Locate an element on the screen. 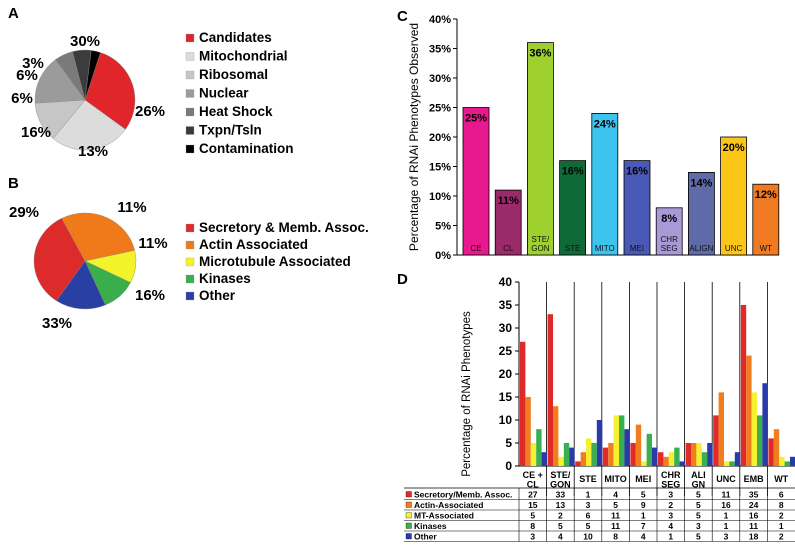 The width and height of the screenshot is (795, 551). legend-label: Kinases is located at coordinates (225, 278).